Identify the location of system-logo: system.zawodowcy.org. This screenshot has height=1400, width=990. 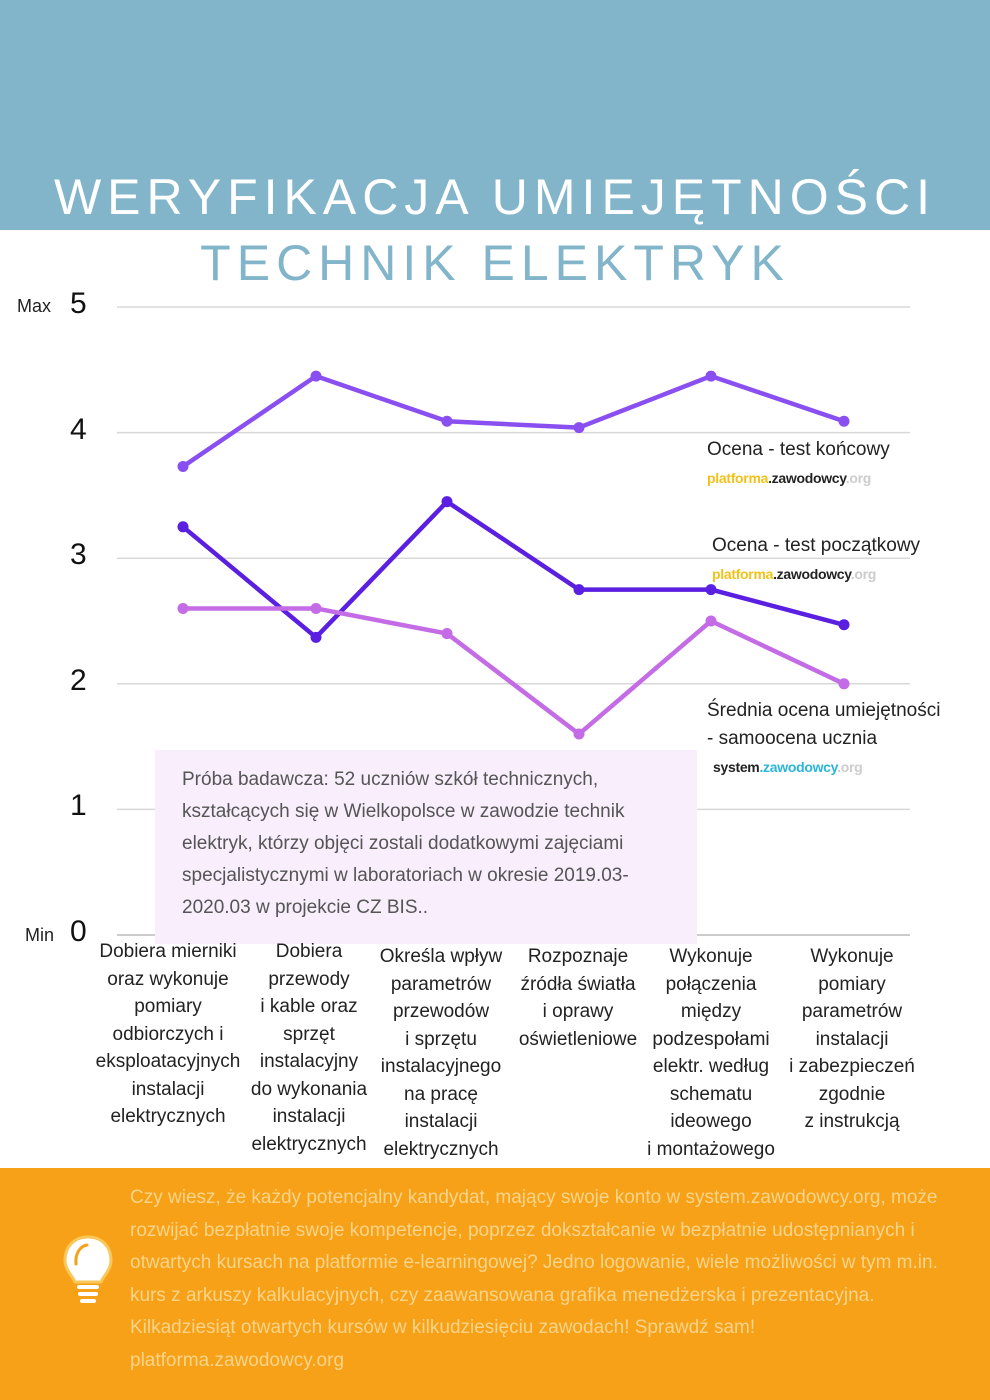
(788, 767).